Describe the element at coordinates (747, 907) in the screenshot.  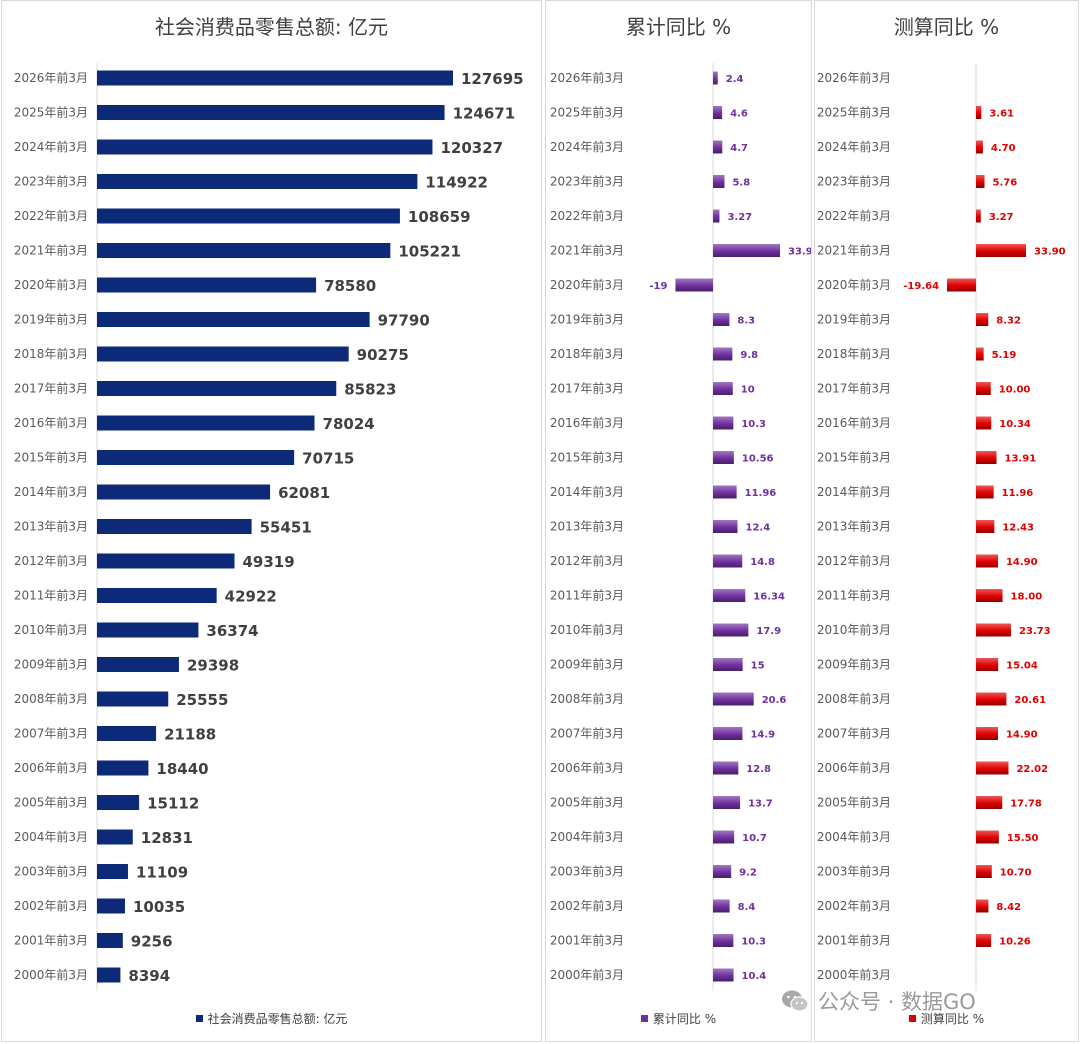
I see `data-label: 8.4` at that location.